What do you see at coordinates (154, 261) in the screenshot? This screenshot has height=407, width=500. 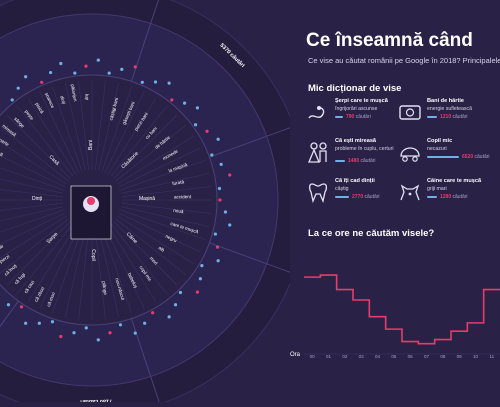 I see `wheel-term-label: mort` at bounding box center [154, 261].